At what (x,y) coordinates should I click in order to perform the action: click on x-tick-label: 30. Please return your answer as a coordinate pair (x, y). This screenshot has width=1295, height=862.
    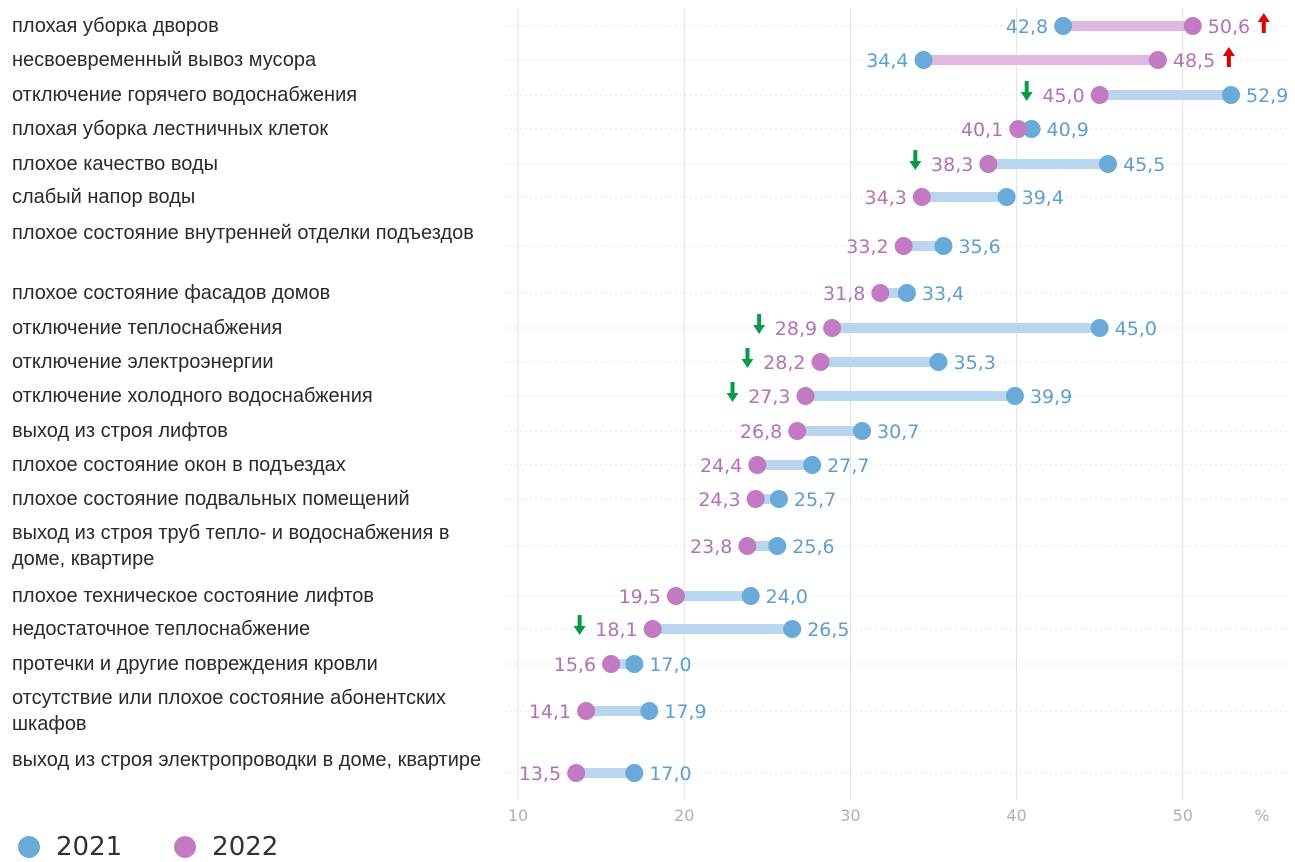
    Looking at the image, I should click on (850, 815).